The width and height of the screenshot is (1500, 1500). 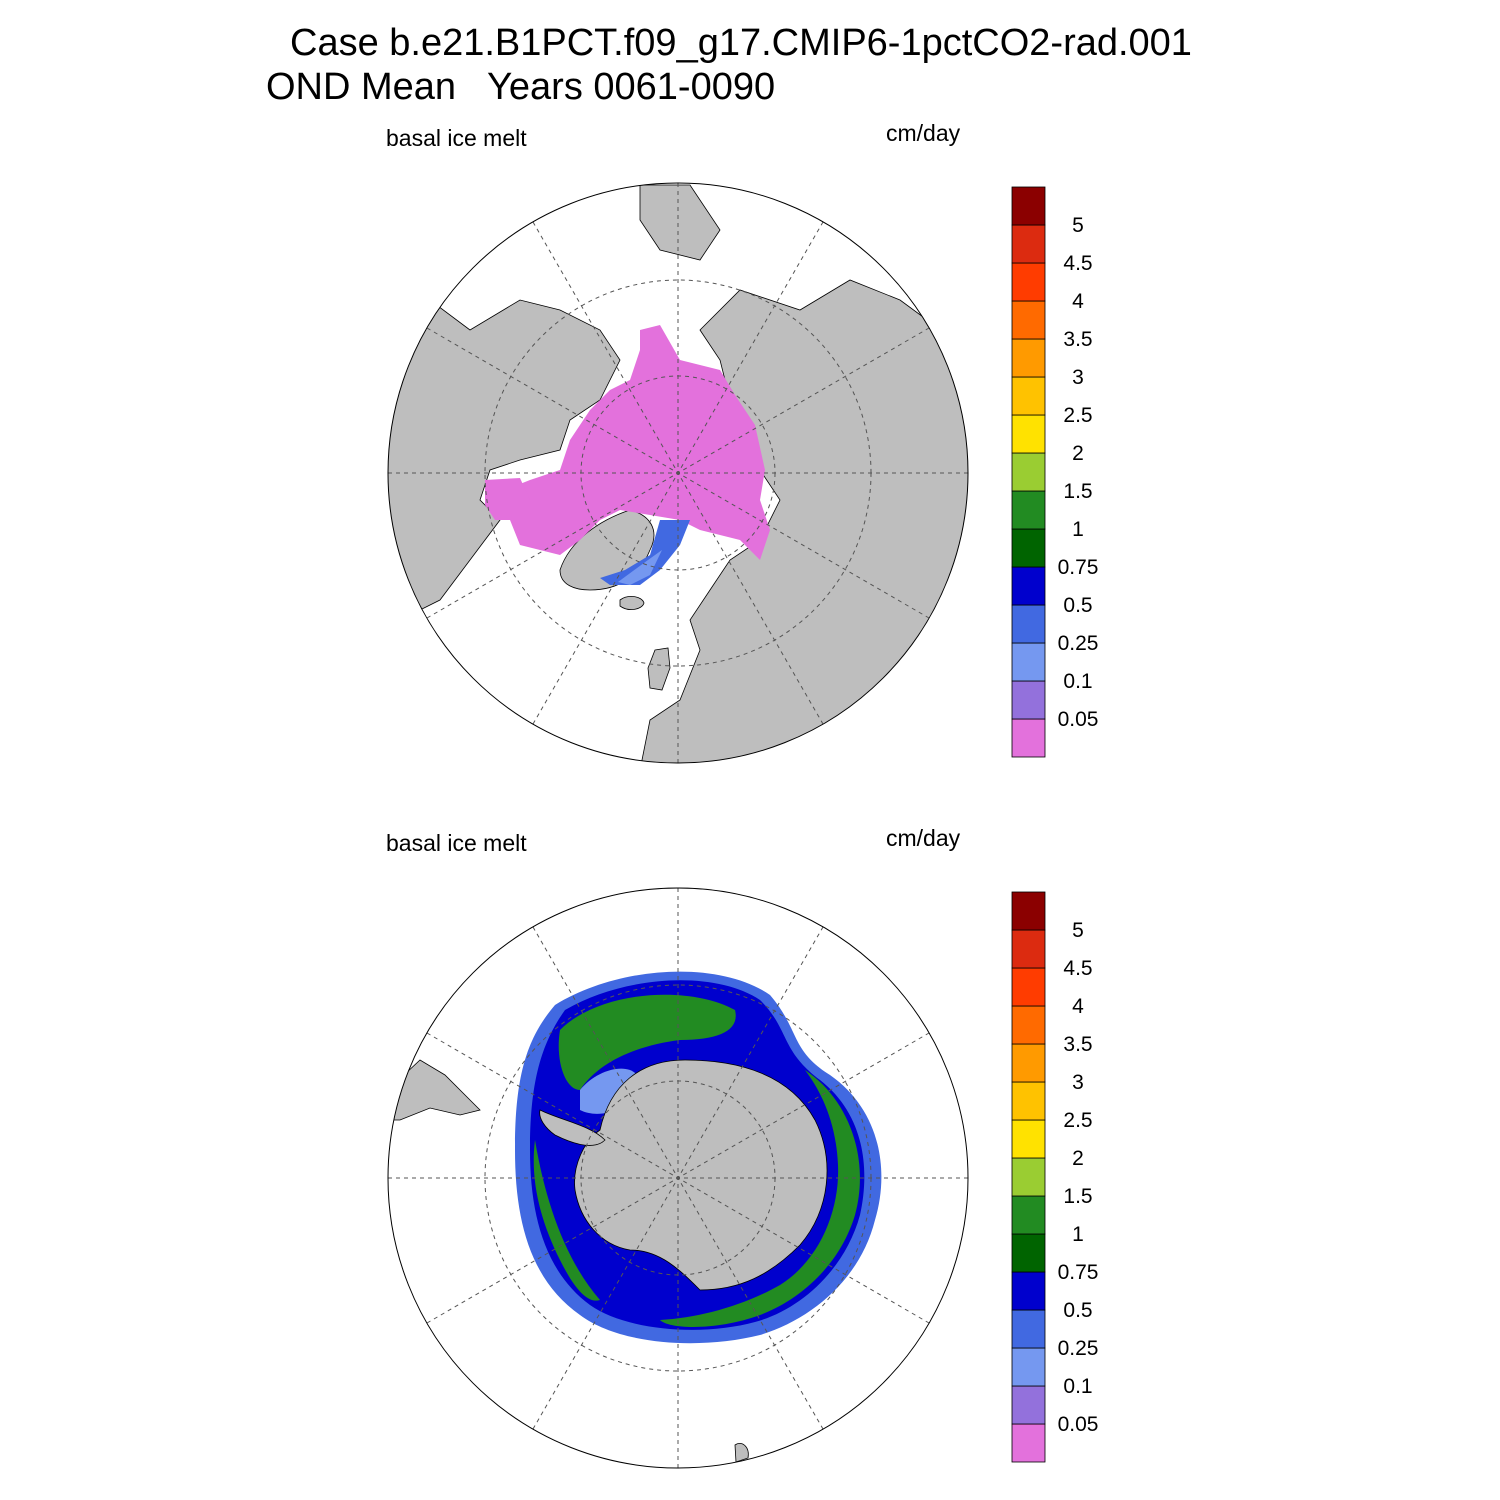 I want to click on north-colorbar-tick-label: 1, so click(x=1078, y=529).